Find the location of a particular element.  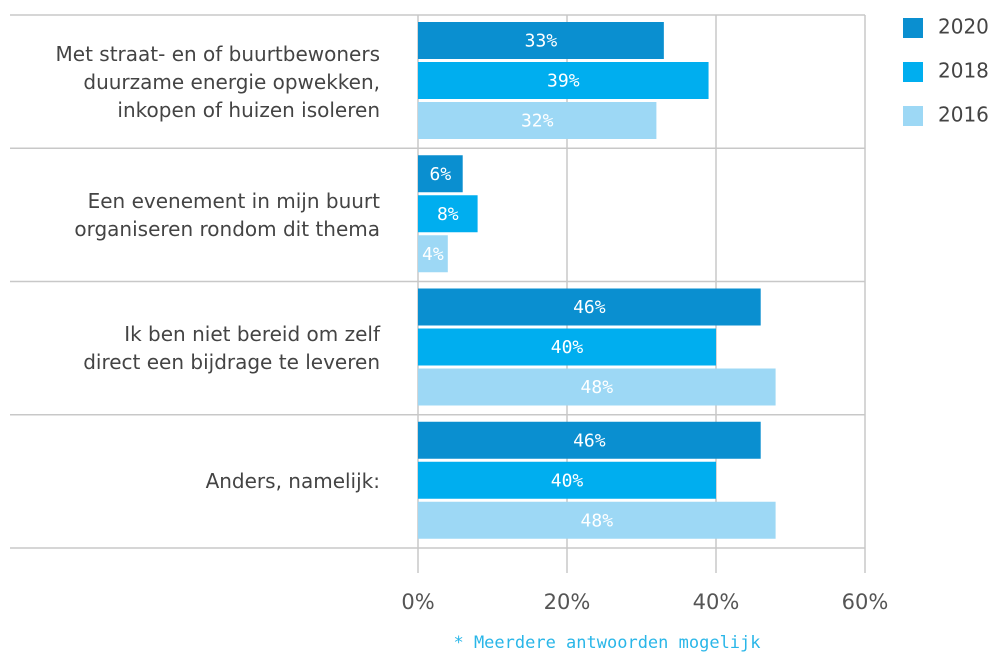

value-label: 33% is located at coordinates (541, 41).